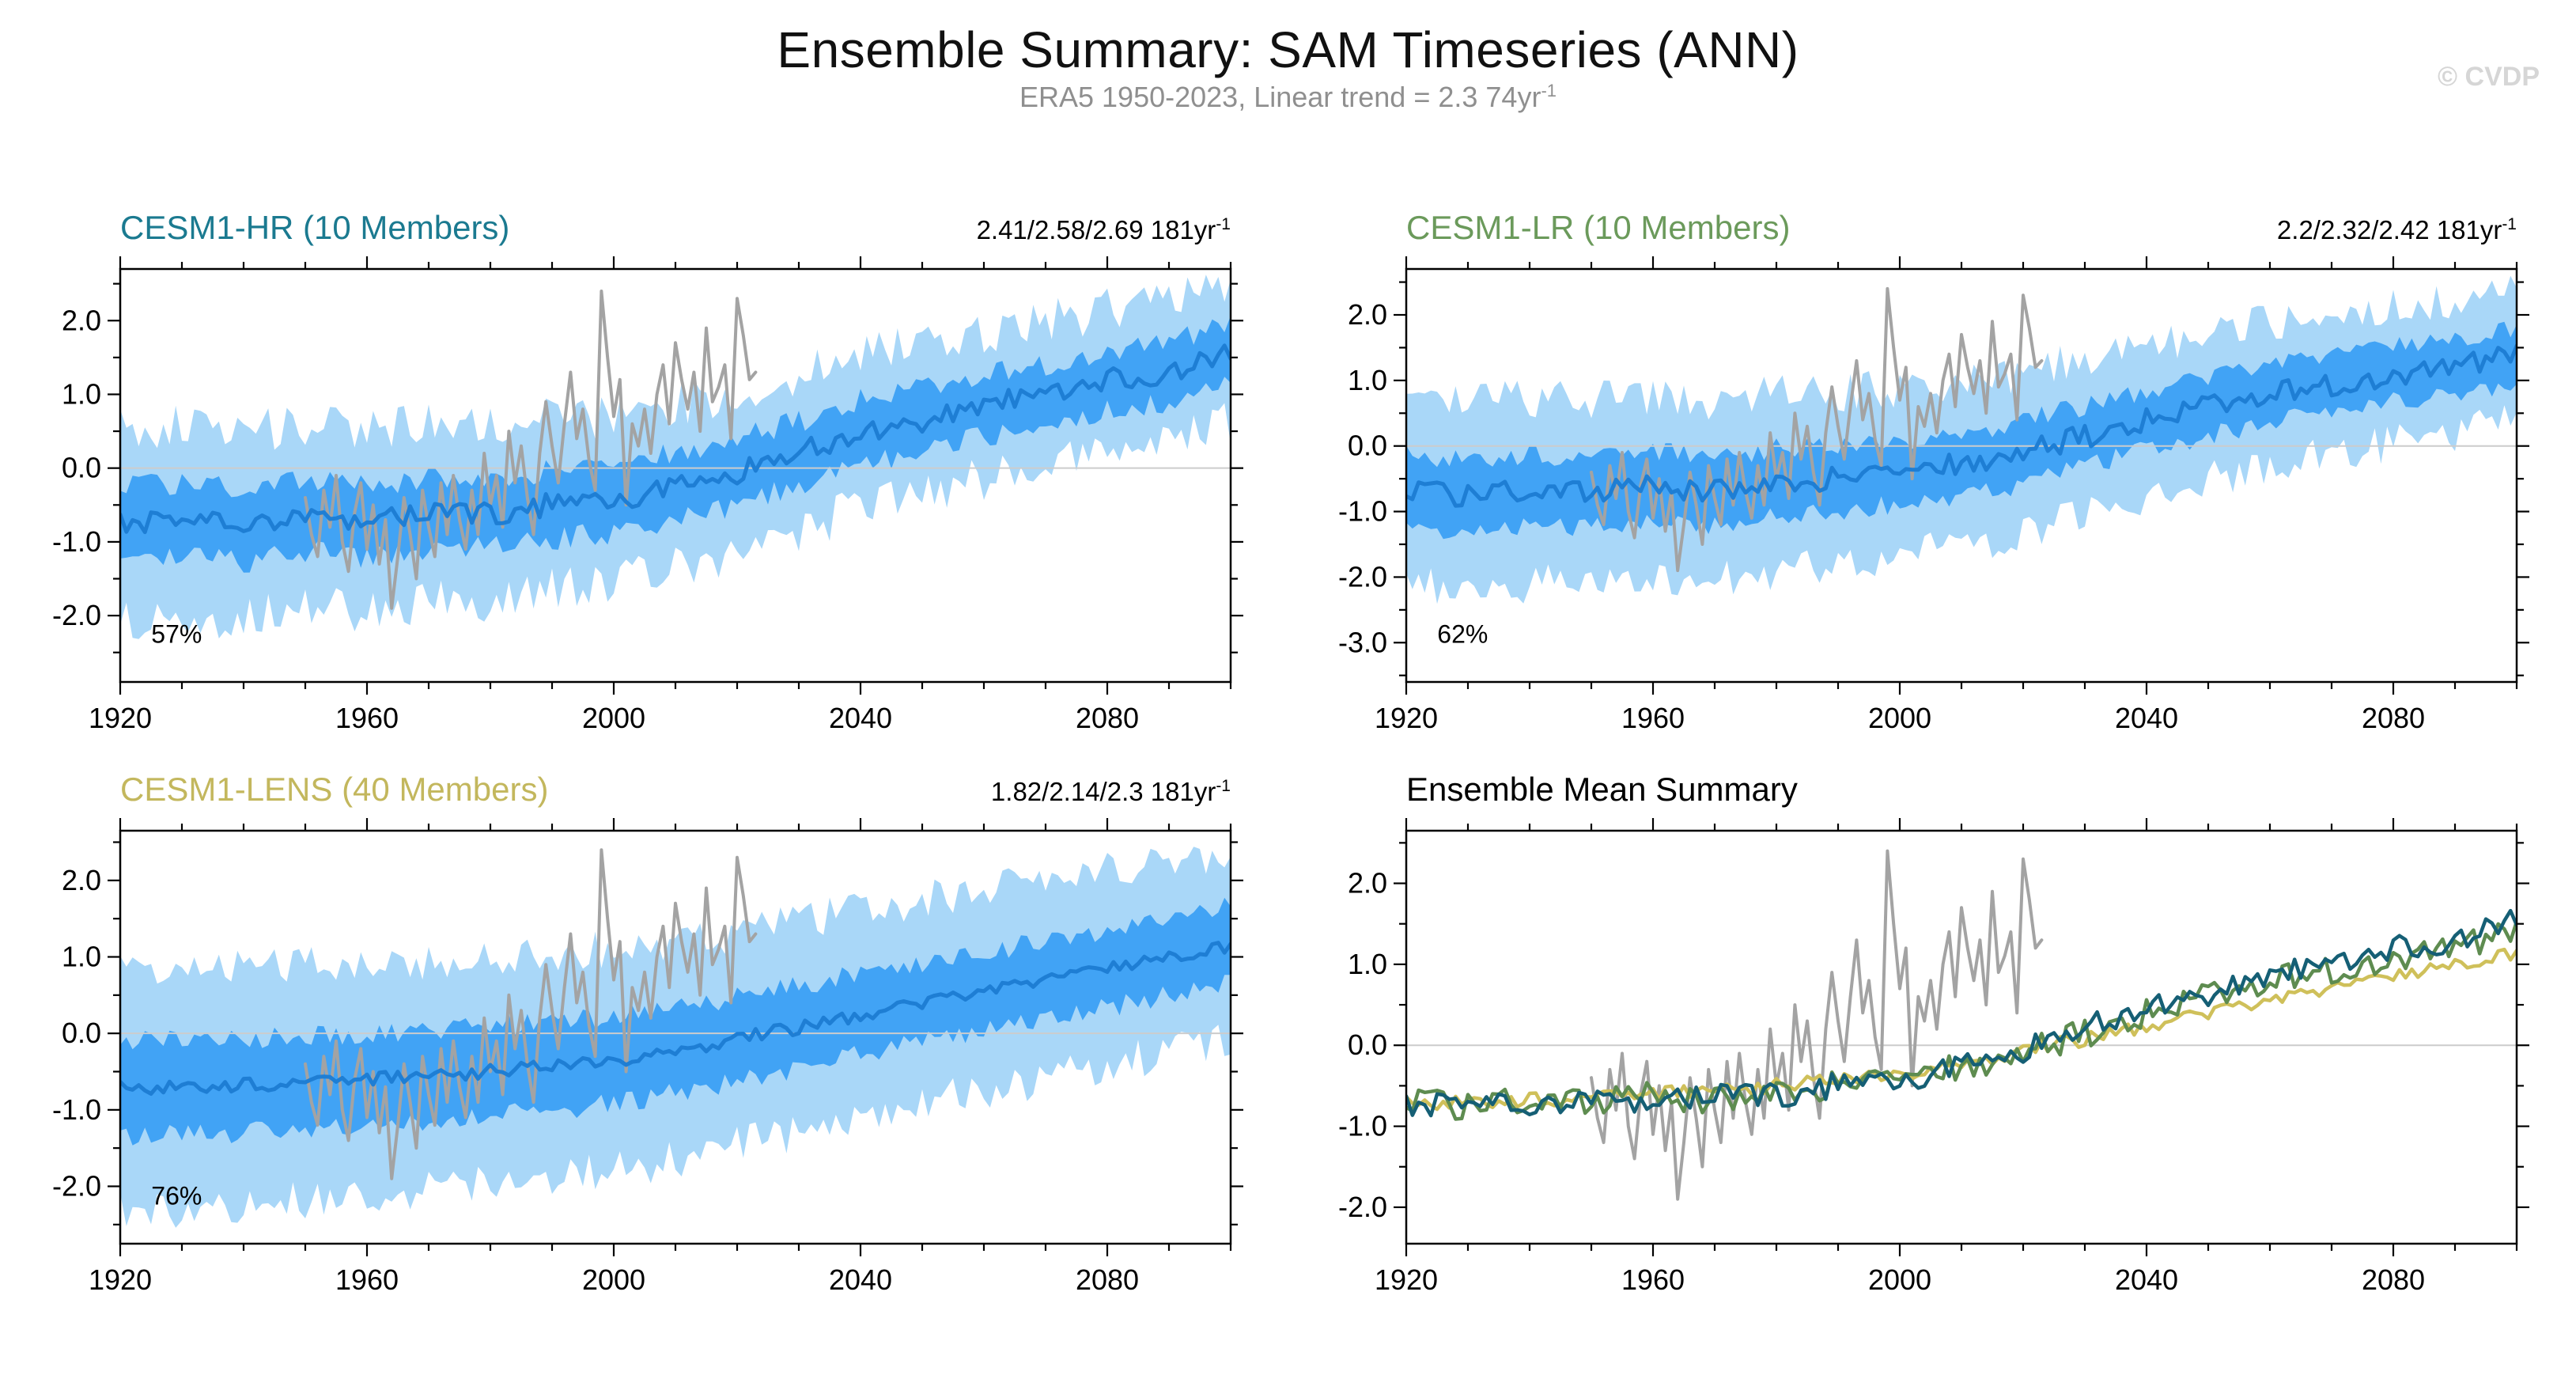 The image size is (2576, 1394). Describe the element at coordinates (334, 789) in the screenshot. I see `panel-title: CESM1-LENS (40 Members)` at that location.